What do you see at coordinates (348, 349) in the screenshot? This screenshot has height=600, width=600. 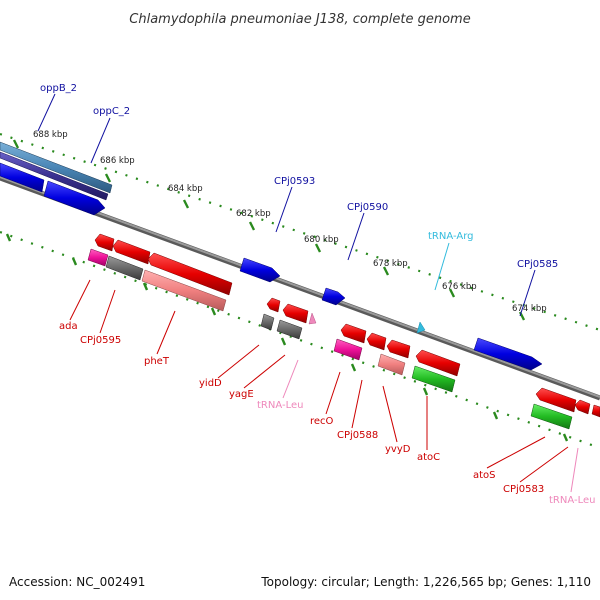 I see `feature-recO` at bounding box center [348, 349].